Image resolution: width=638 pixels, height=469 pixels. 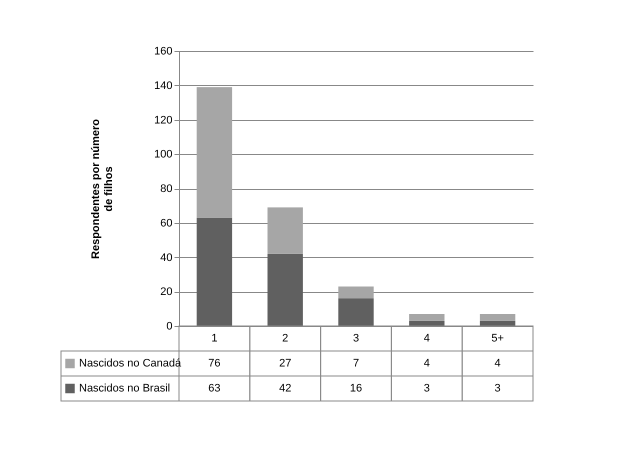 What do you see at coordinates (163, 154) in the screenshot?
I see `y-tick-label: 100` at bounding box center [163, 154].